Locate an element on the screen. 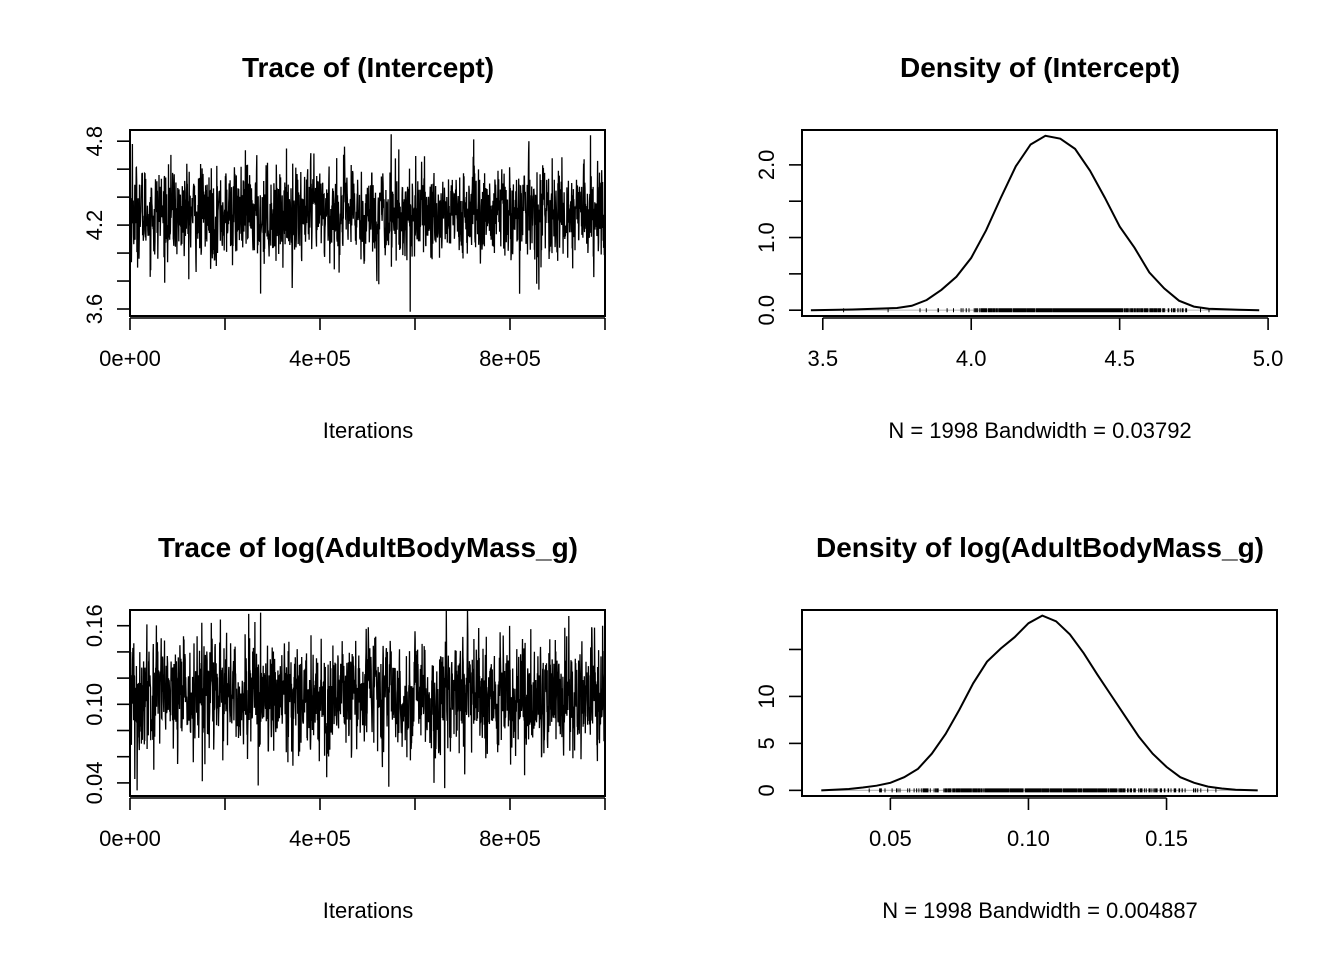 The width and height of the screenshot is (1344, 960). y-tick-label: 4.8 is located at coordinates (94, 141).